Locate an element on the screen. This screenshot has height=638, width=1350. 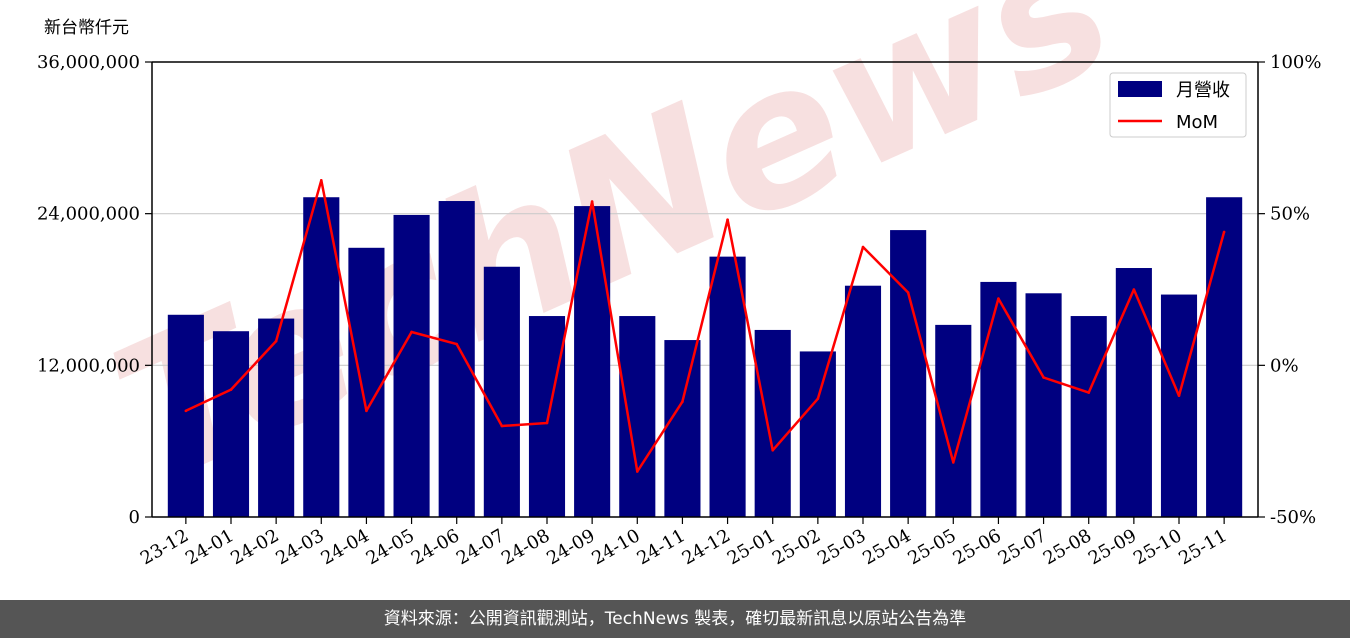
x-tick-label: 24-08 is located at coordinates (525, 547).